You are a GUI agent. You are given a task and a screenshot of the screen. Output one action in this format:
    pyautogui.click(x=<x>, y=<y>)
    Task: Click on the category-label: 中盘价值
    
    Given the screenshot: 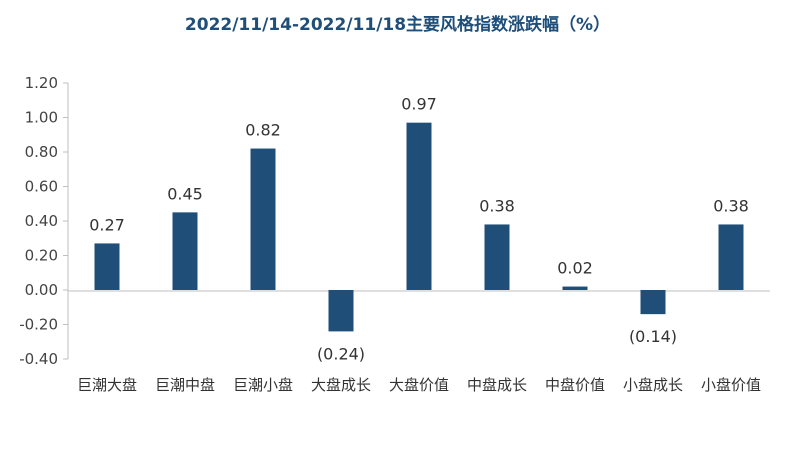 What is the action you would take?
    pyautogui.click(x=575, y=385)
    